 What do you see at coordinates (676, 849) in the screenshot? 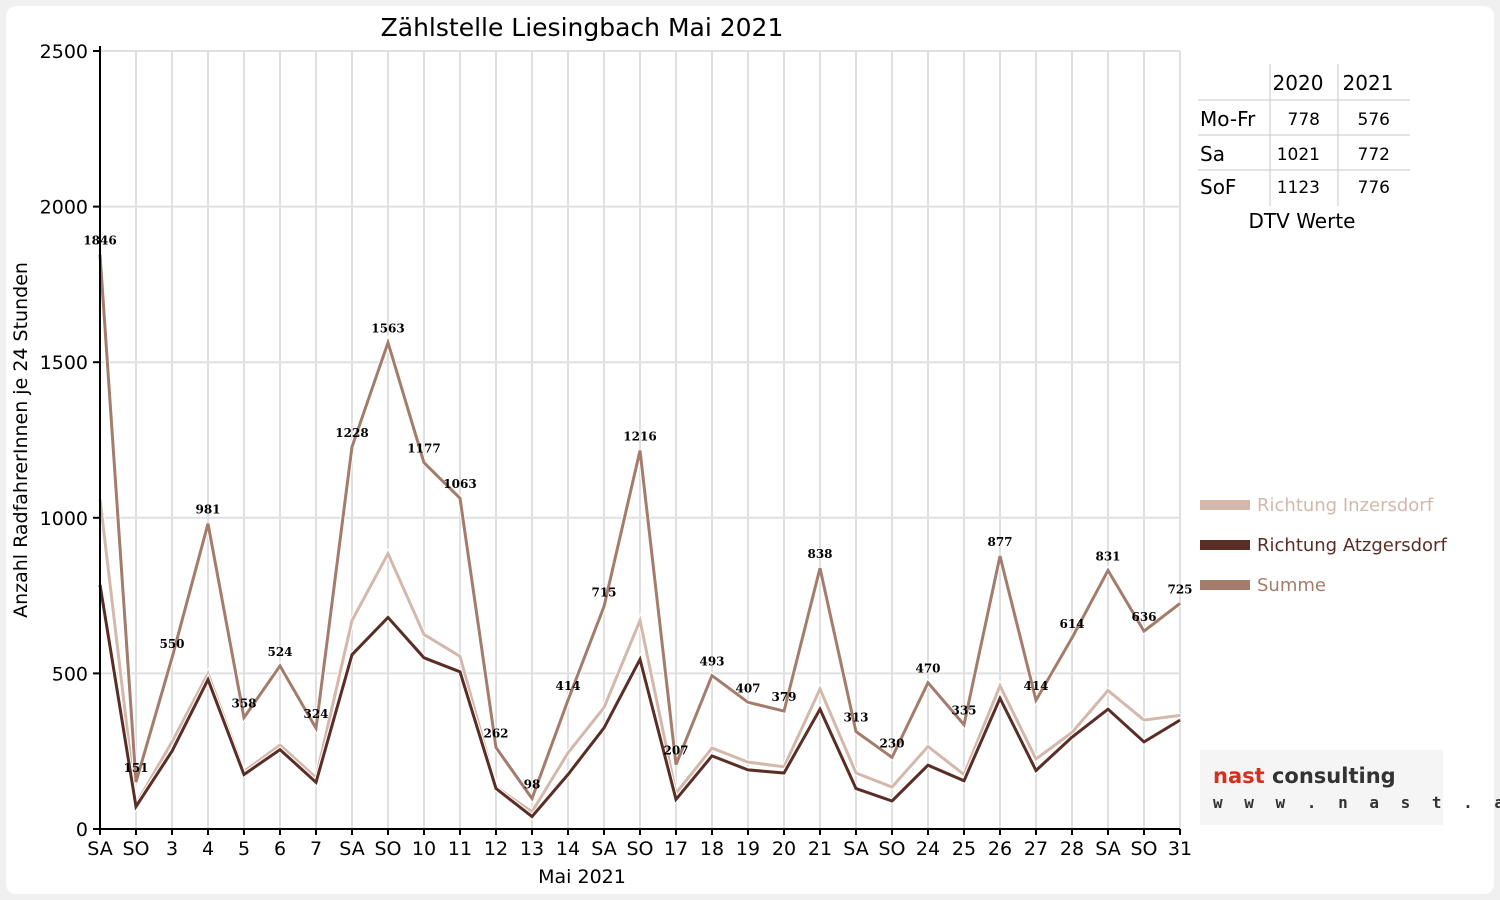
I see `x-tick-label: 17` at bounding box center [676, 849].